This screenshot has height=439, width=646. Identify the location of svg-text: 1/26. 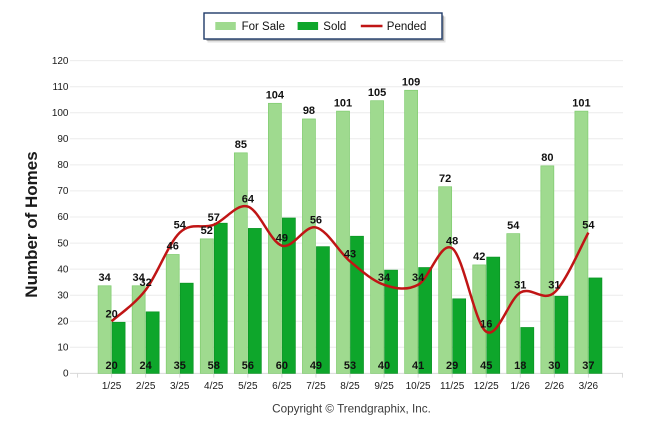
(521, 386).